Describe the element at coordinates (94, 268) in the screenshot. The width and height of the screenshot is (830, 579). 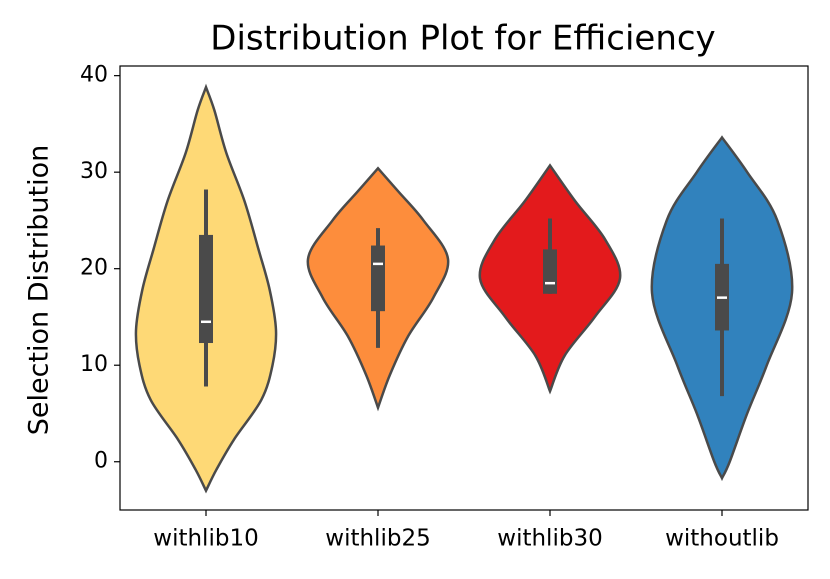
I see `y-tick-label: 20` at that location.